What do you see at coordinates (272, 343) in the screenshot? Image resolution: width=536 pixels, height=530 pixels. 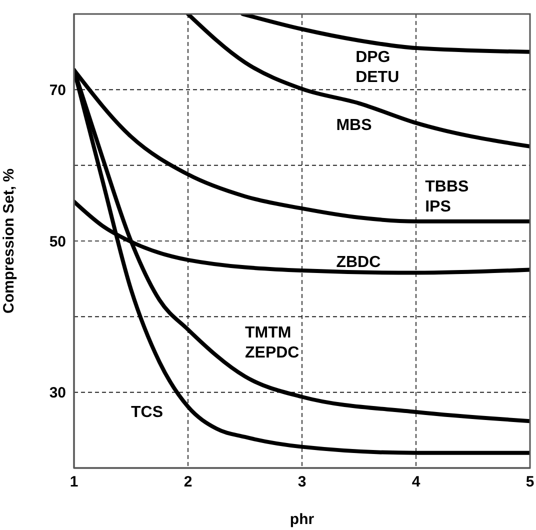 I see `series-label: TMTM ZEPDC` at bounding box center [272, 343].